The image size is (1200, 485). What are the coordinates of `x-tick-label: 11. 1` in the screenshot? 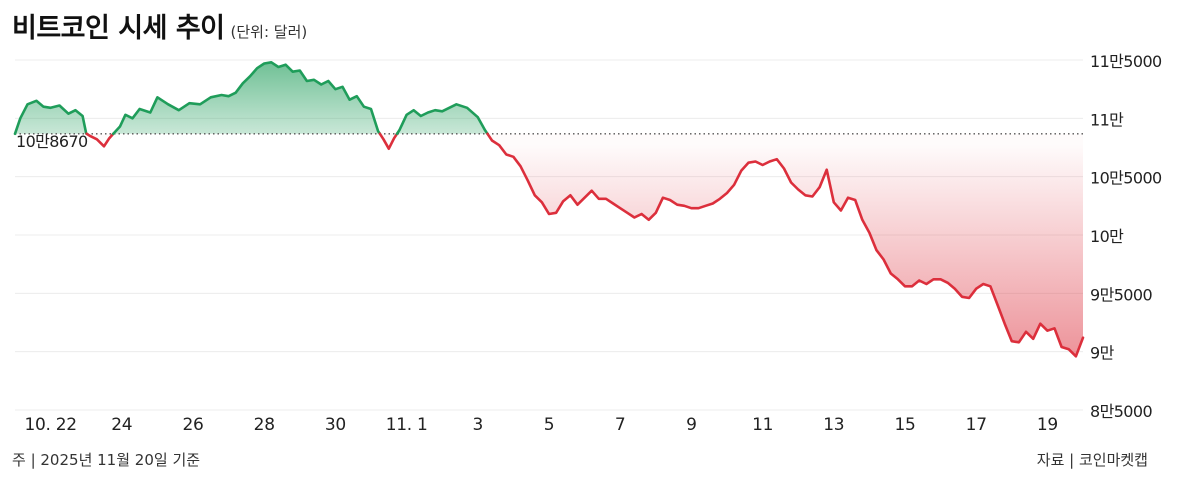 It's located at (407, 425).